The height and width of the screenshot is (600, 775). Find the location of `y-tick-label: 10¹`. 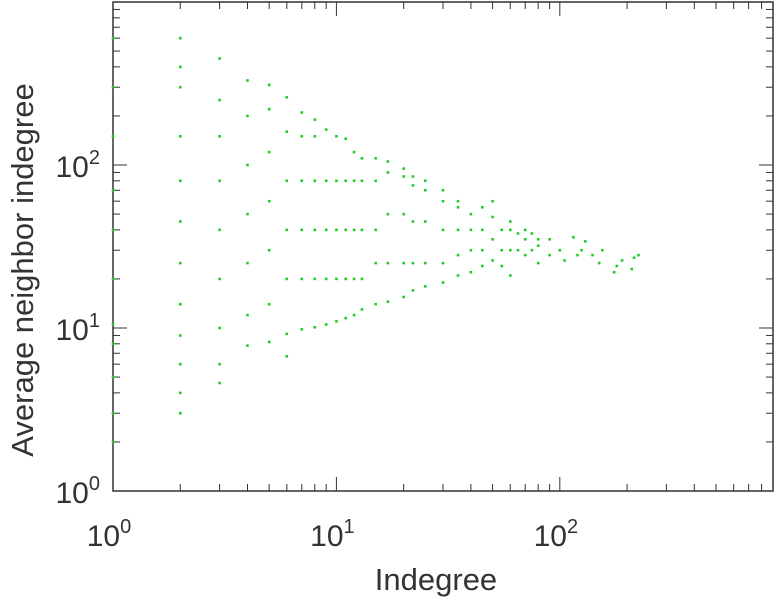

y-tick-label: 10¹ is located at coordinates (78, 328).